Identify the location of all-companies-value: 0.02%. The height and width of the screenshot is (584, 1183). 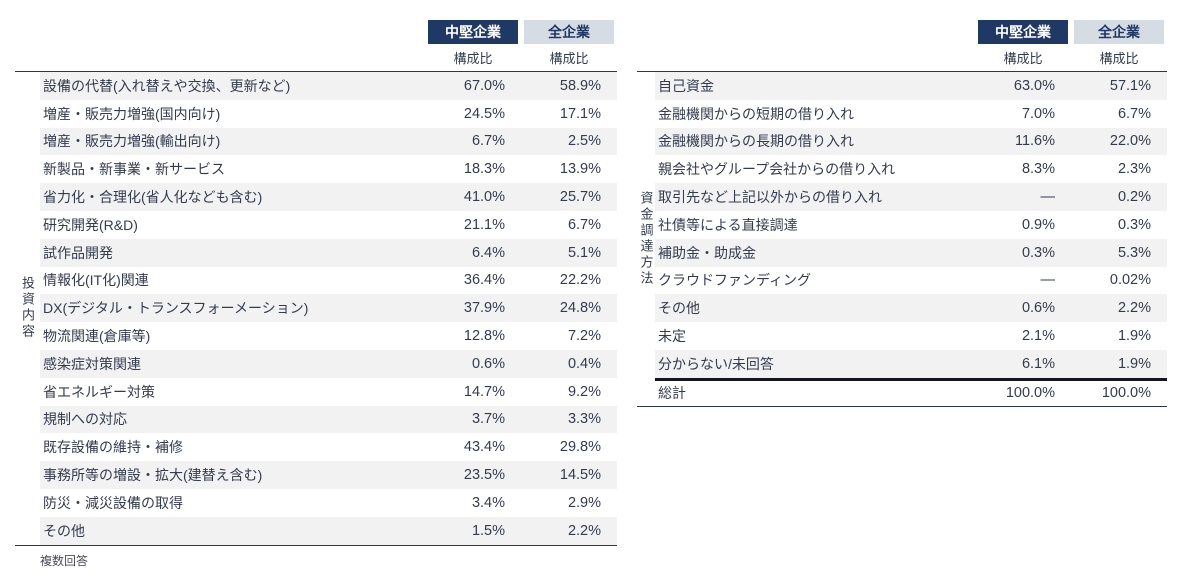
(1130, 280).